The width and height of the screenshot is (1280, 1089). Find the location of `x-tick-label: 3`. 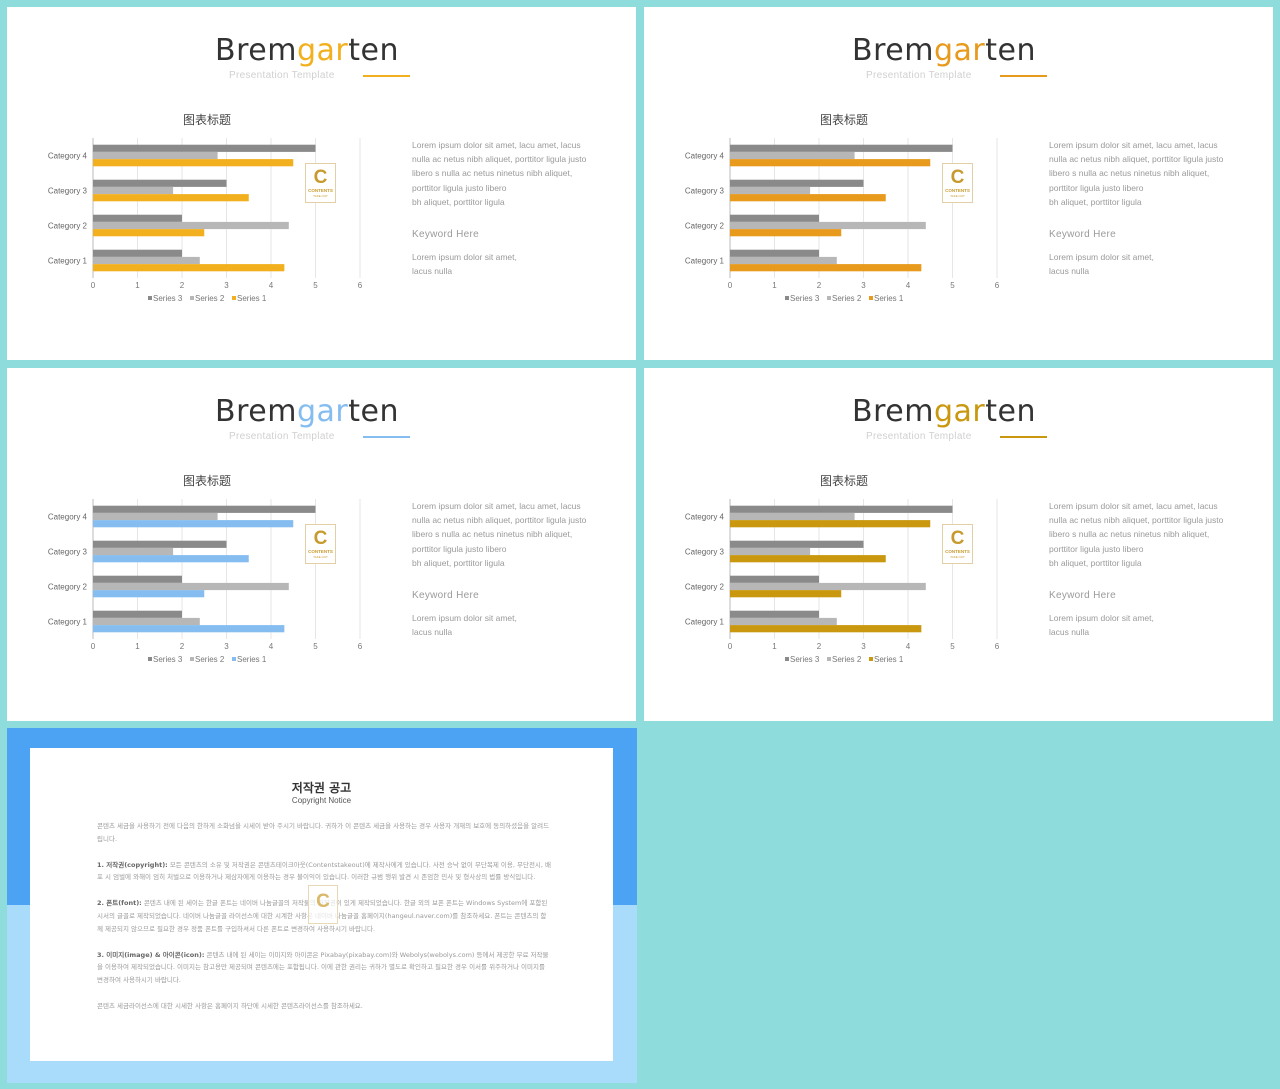

x-tick-label: 3 is located at coordinates (226, 646).